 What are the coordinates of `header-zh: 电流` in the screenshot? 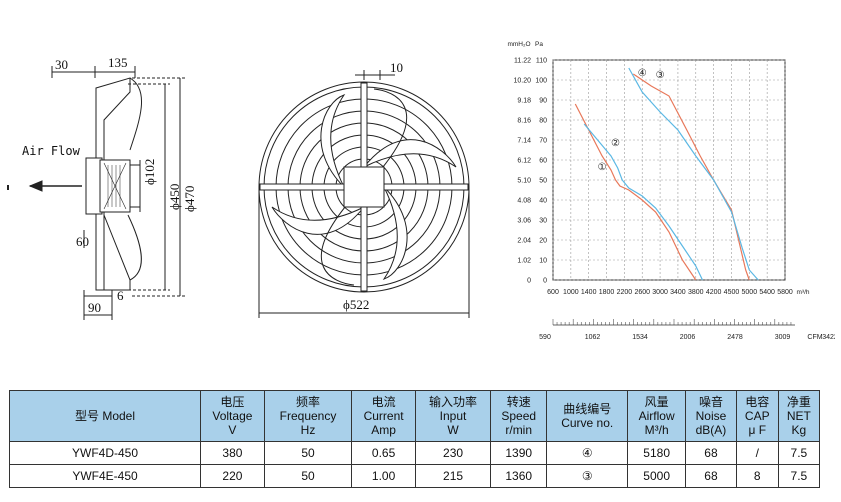 It's located at (383, 402).